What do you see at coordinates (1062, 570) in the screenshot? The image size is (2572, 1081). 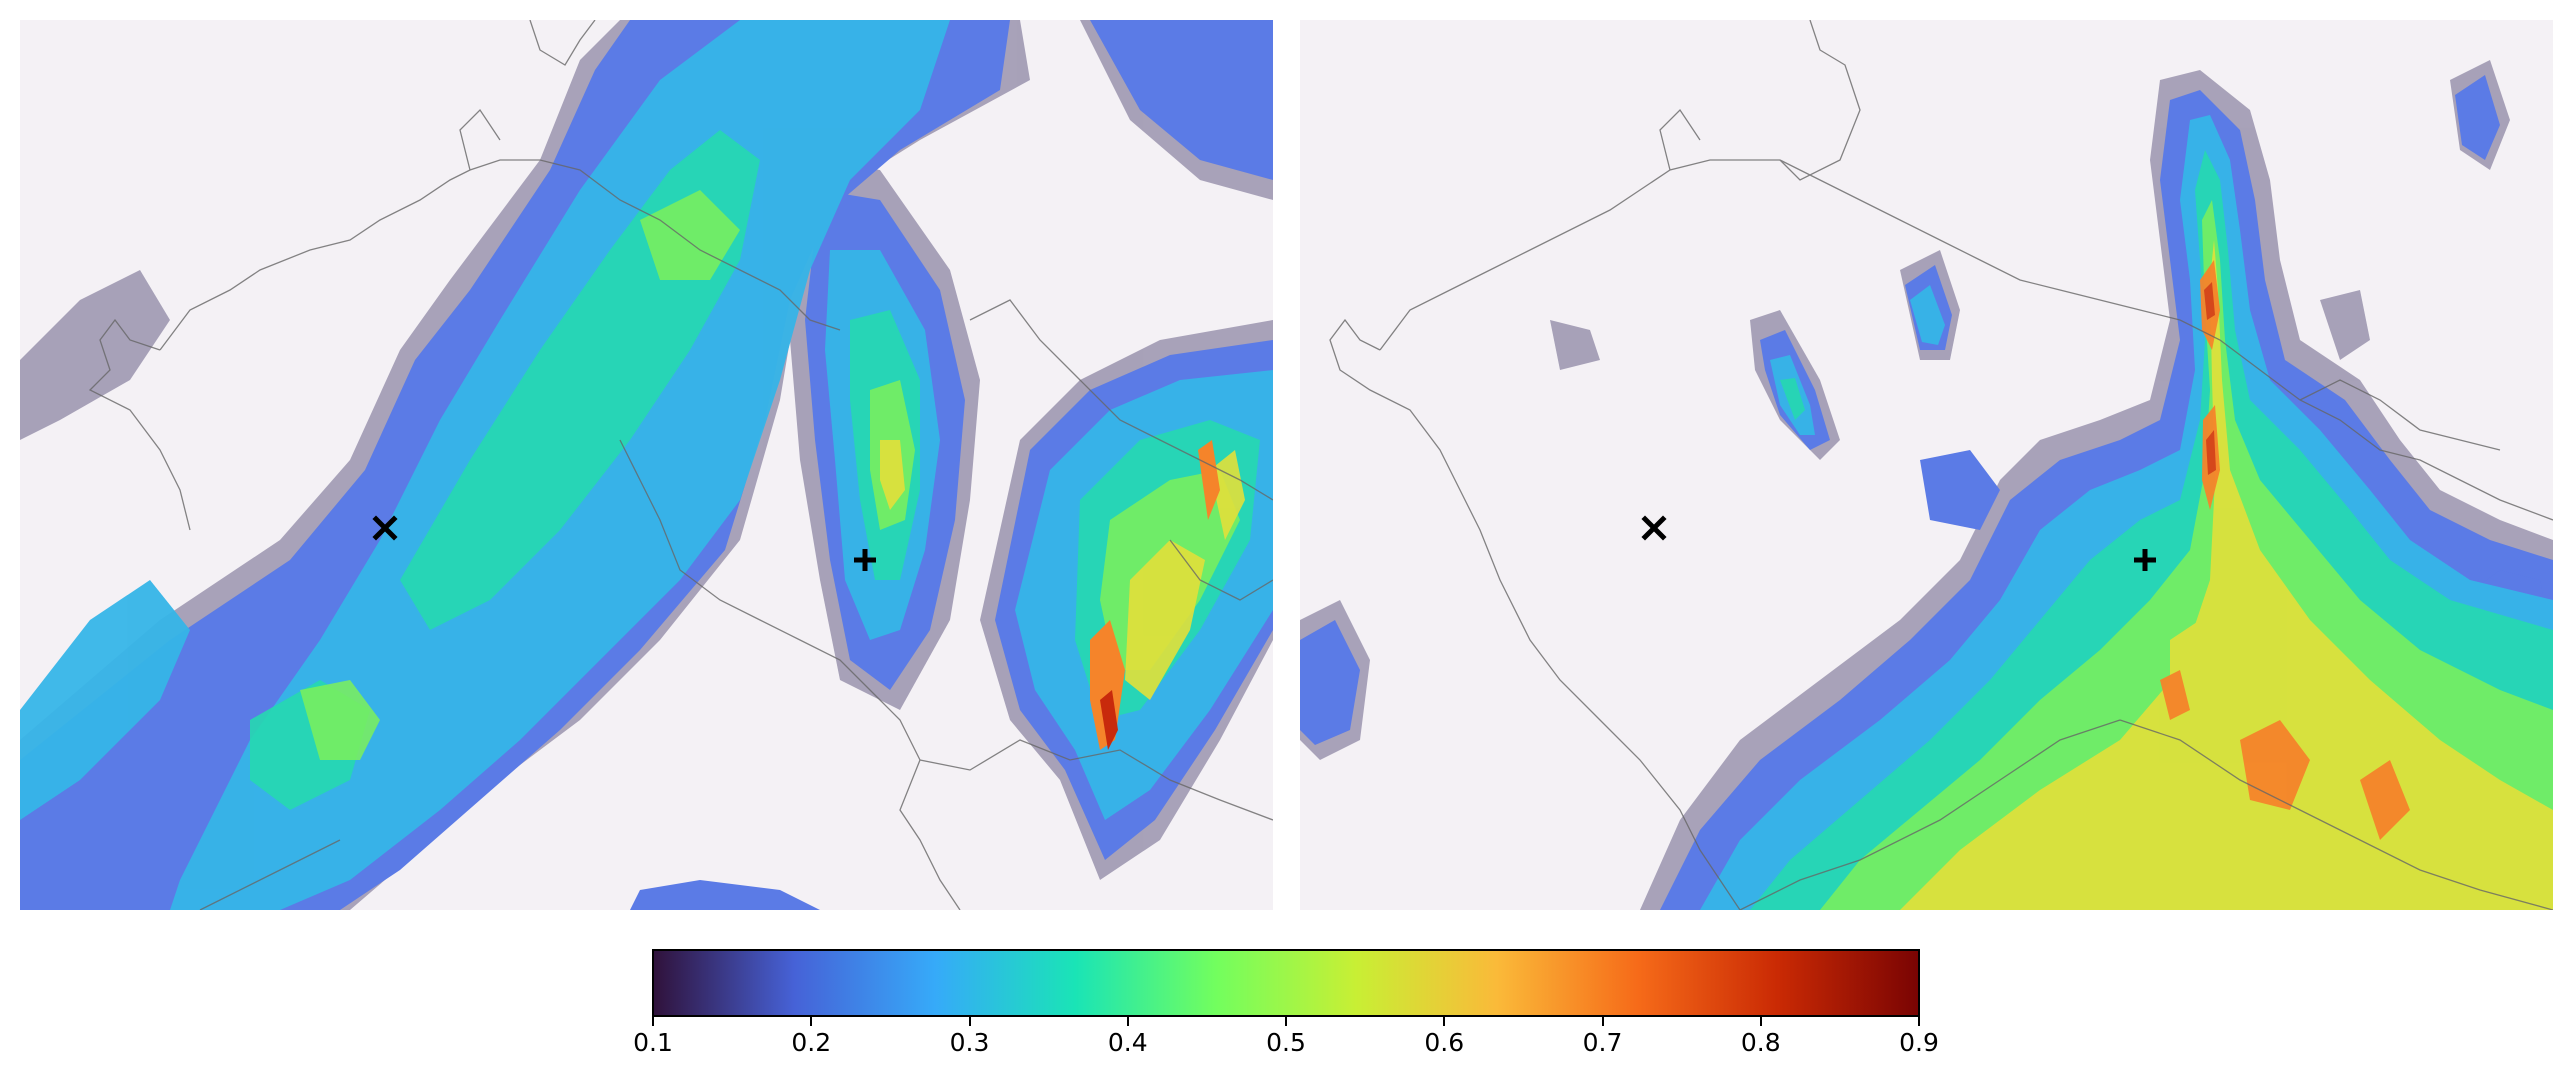 I see `field-yellow-left` at bounding box center [1062, 570].